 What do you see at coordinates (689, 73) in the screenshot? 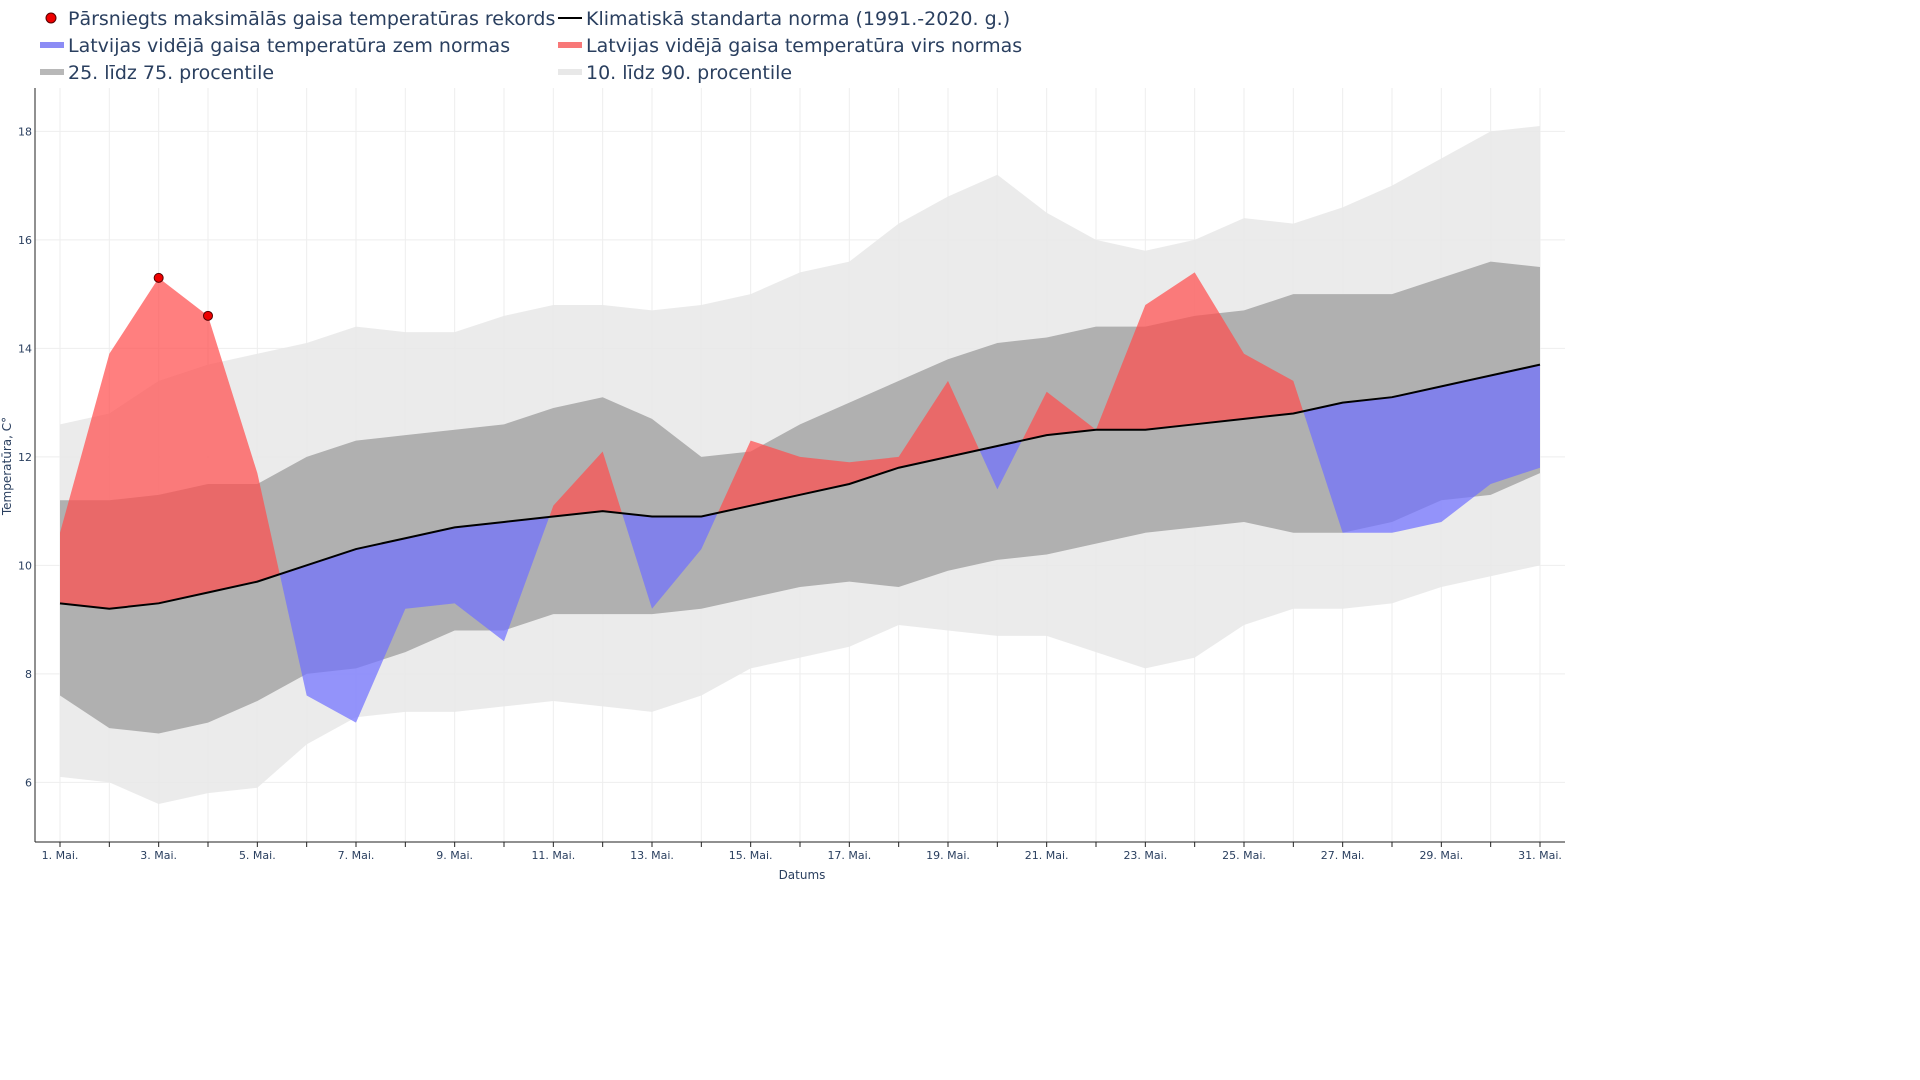
I see `legend-label: 10. līdz 90. procentile` at bounding box center [689, 73].